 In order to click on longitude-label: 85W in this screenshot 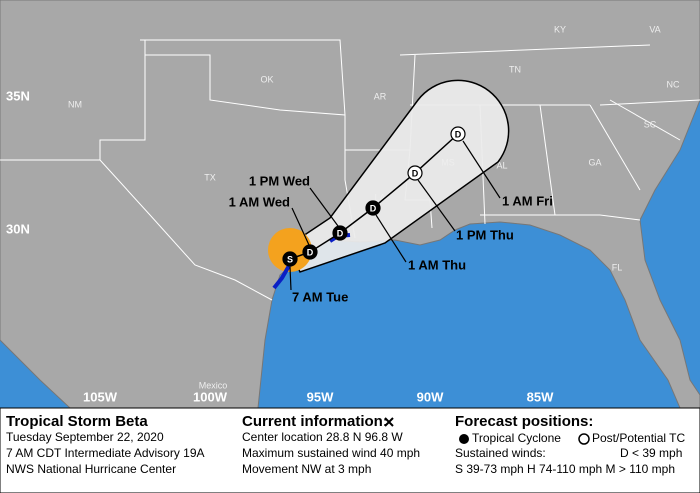, I will do `click(540, 396)`.